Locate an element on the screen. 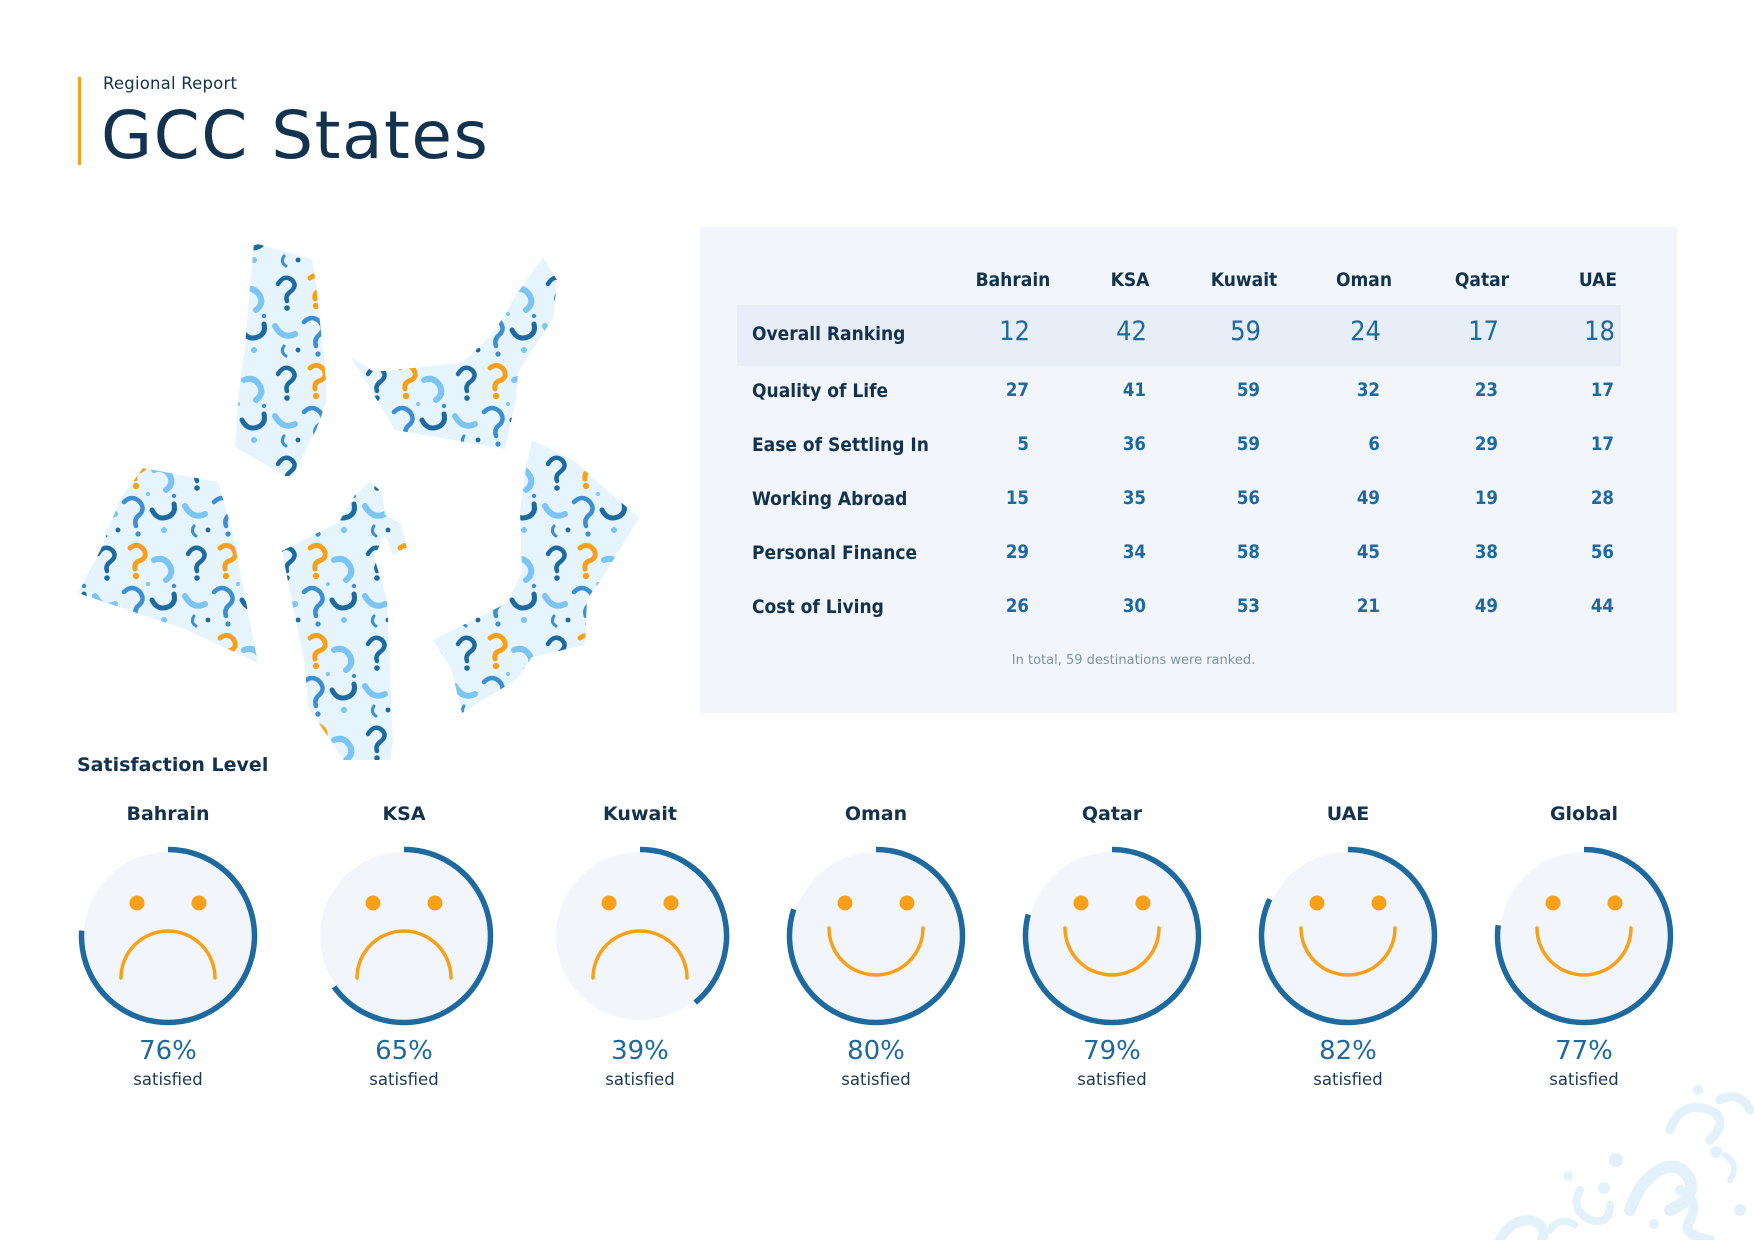  map-shape-qatar is located at coordinates (168, 565).